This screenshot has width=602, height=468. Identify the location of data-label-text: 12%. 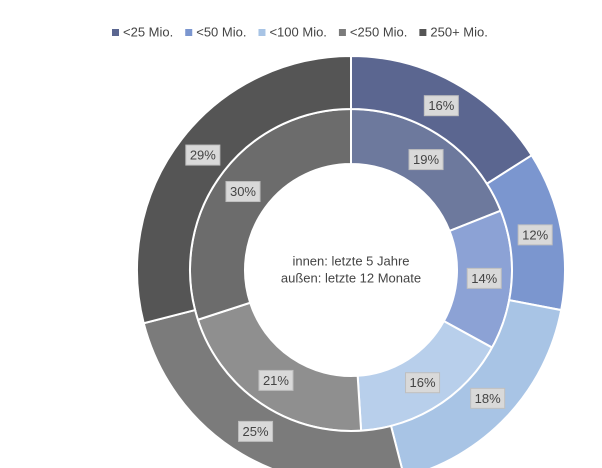
(535, 234).